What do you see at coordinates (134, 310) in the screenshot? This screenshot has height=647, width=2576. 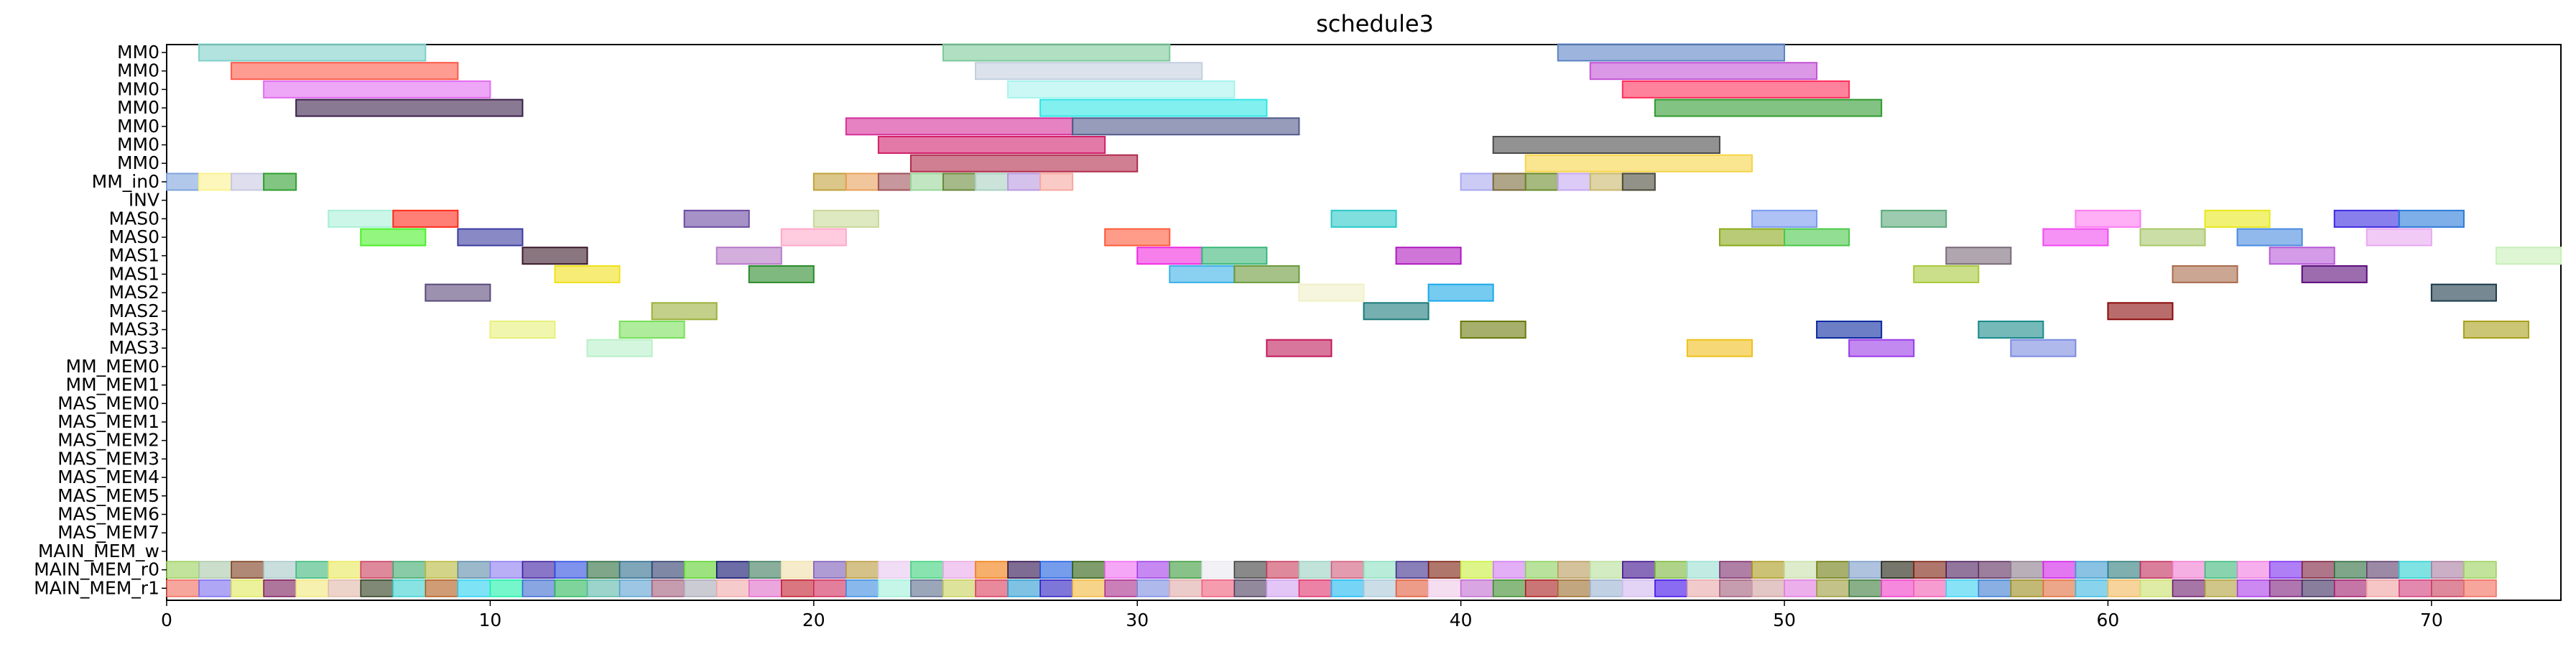 I see `y-tick-label: MAS2` at bounding box center [134, 310].